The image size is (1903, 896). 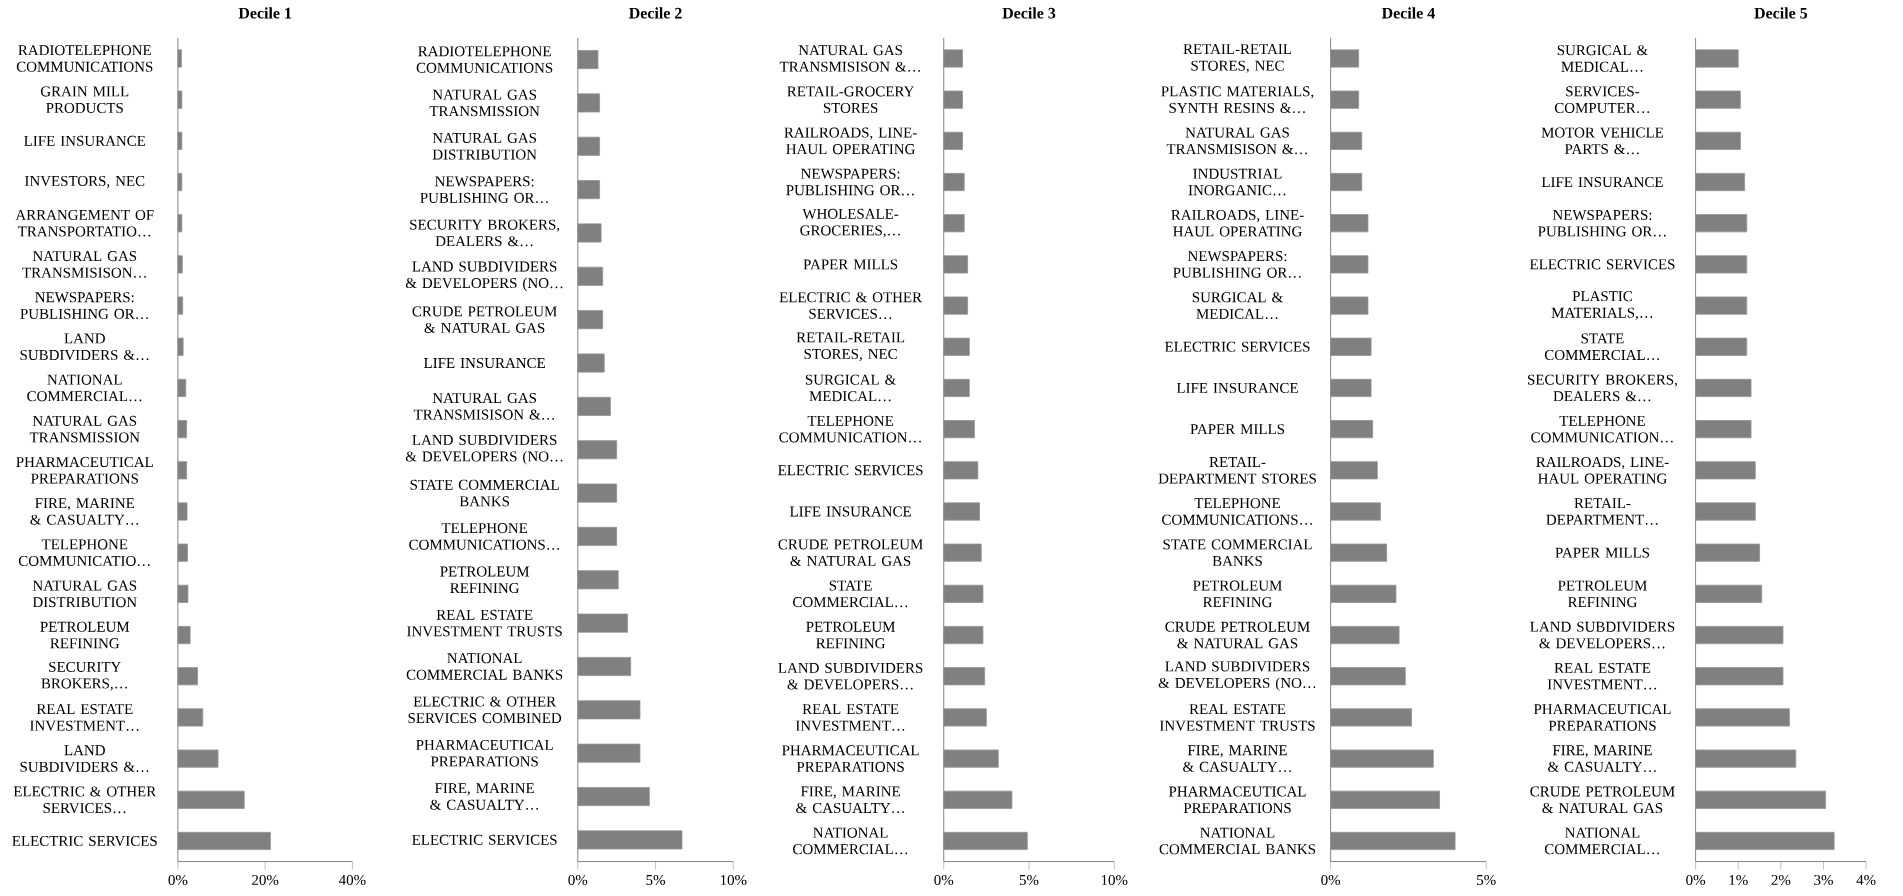 What do you see at coordinates (851, 99) in the screenshot?
I see `y-tick-label: RETAIL-GROCERY STORES` at bounding box center [851, 99].